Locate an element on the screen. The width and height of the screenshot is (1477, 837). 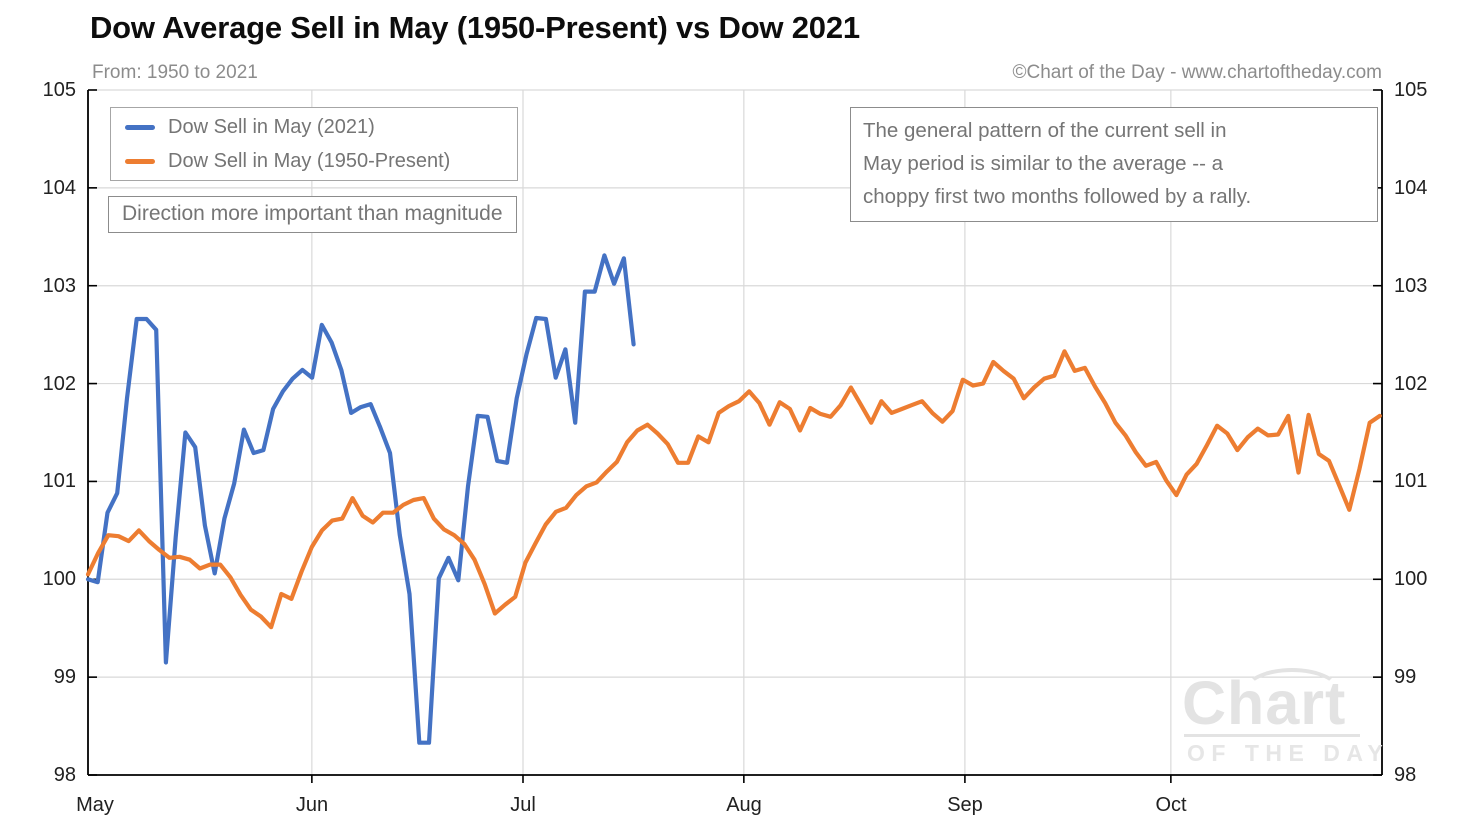
legend-item: Dow Sell in May (2021) is located at coordinates (314, 127).